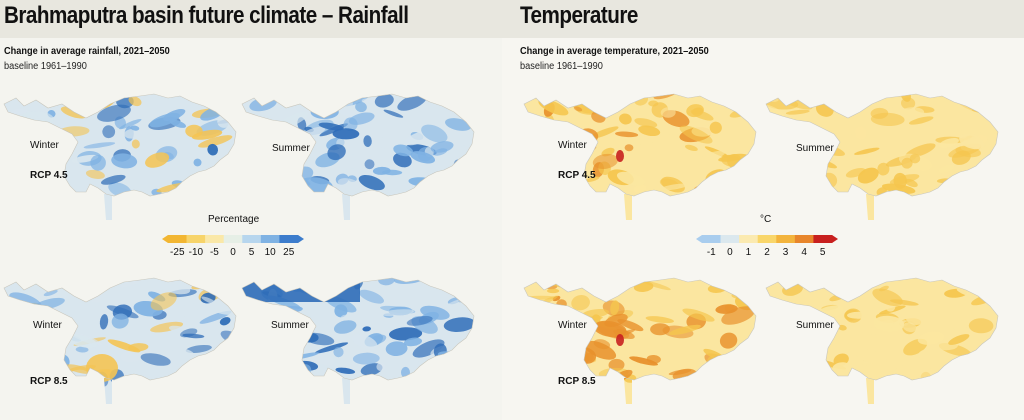  Describe the element at coordinates (358, 156) in the screenshot. I see `map-rain-rcp45-summer` at that location.